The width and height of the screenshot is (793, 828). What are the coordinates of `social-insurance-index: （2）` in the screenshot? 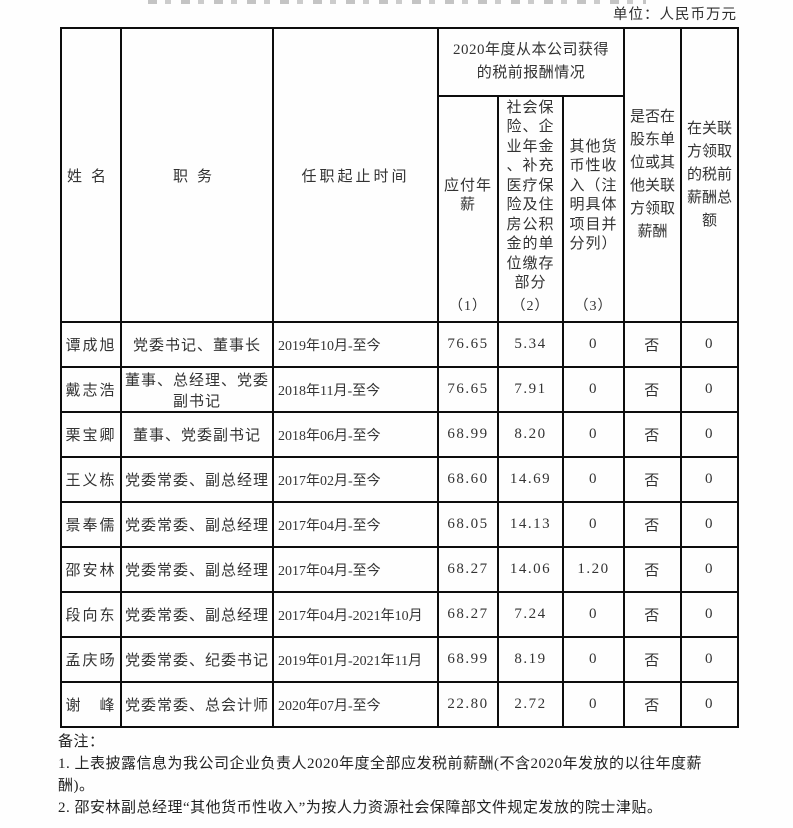 It's located at (530, 306).